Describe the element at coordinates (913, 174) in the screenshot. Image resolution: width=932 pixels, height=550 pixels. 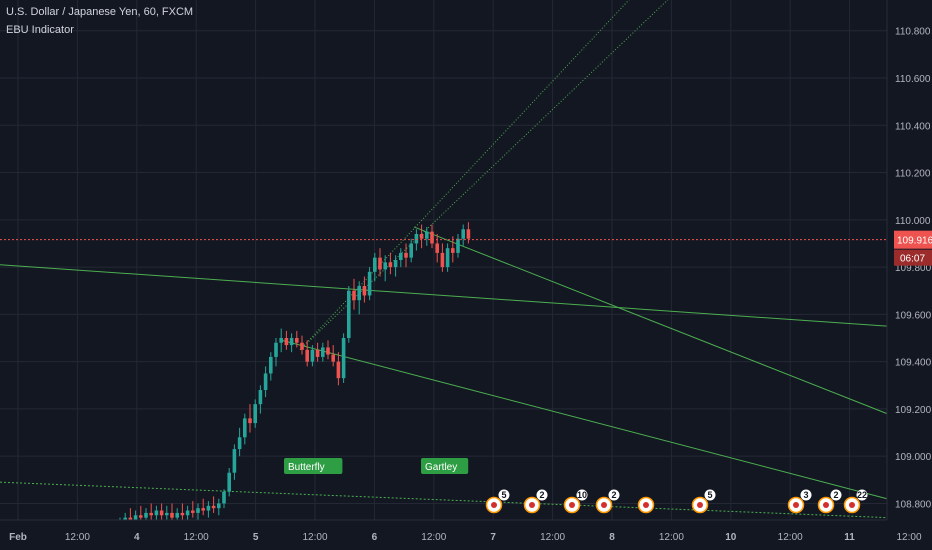
I see `y-tick-label: 110.200` at that location.